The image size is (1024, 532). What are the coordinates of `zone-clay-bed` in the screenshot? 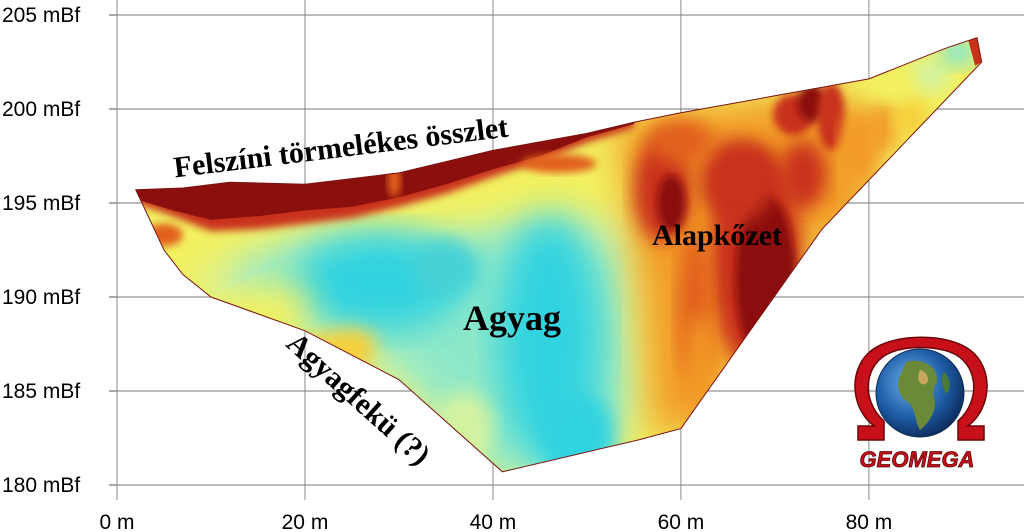 It's located at (464, 429).